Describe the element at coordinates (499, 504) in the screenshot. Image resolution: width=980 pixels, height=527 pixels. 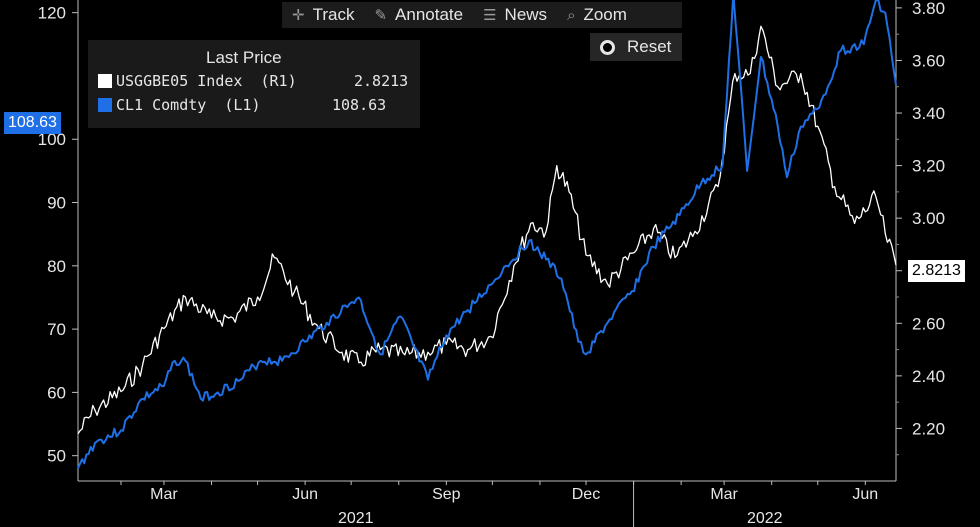
I see `x-axis: Mar Jun Sep Dec Mar Jun 2021 2022` at that location.